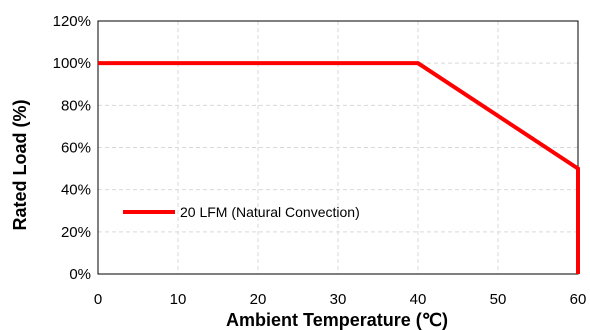 This screenshot has height=330, width=590. Describe the element at coordinates (80, 274) in the screenshot. I see `y-tick-label: 0%` at that location.